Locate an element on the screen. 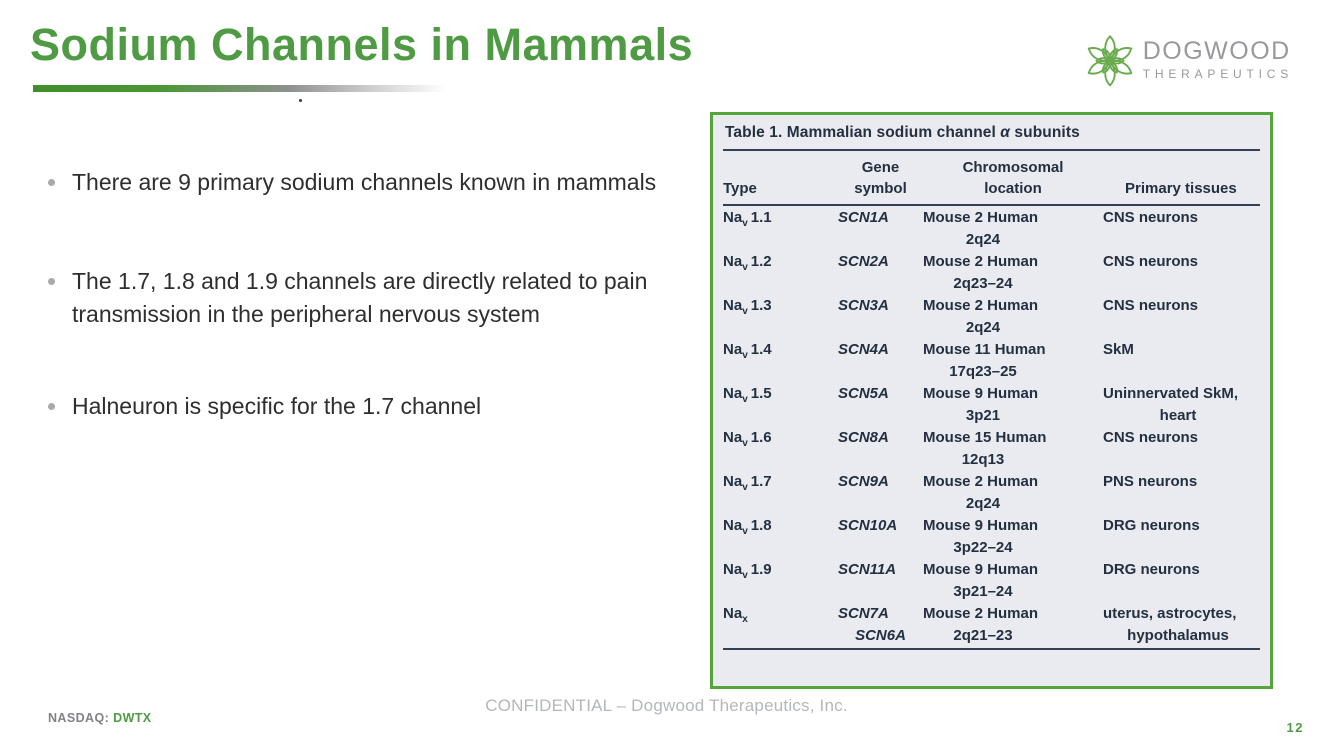 The width and height of the screenshot is (1333, 749). table-bottom-rule is located at coordinates (991, 649).